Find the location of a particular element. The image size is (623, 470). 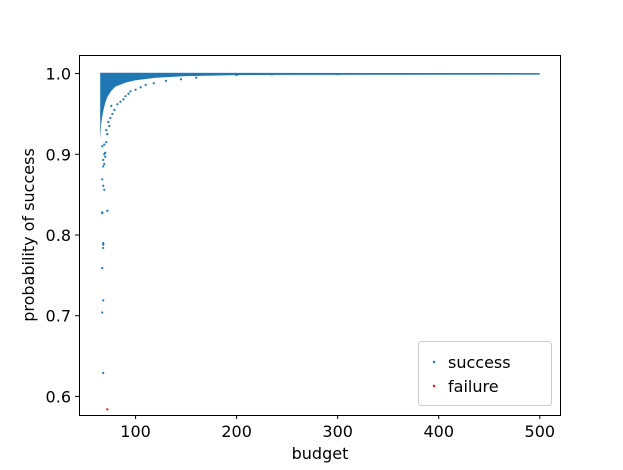

y-tick-label: 1.0 is located at coordinates (58, 74).